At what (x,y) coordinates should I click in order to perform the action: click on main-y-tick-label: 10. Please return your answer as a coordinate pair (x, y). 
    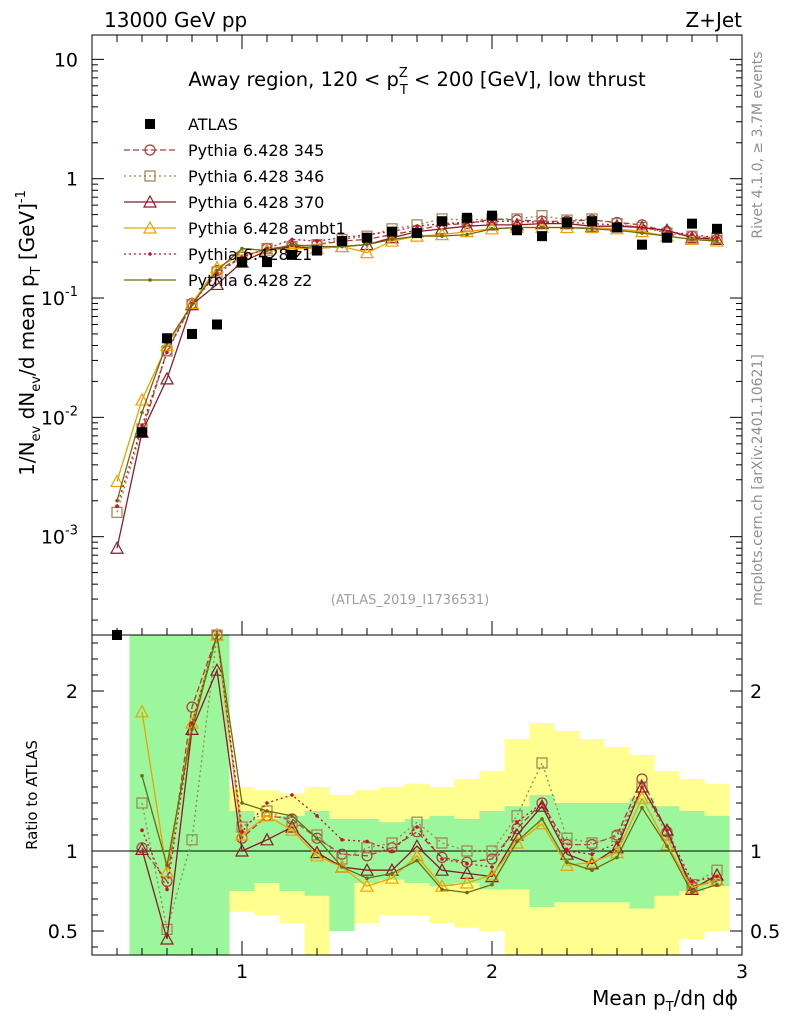
    Looking at the image, I should click on (66, 60).